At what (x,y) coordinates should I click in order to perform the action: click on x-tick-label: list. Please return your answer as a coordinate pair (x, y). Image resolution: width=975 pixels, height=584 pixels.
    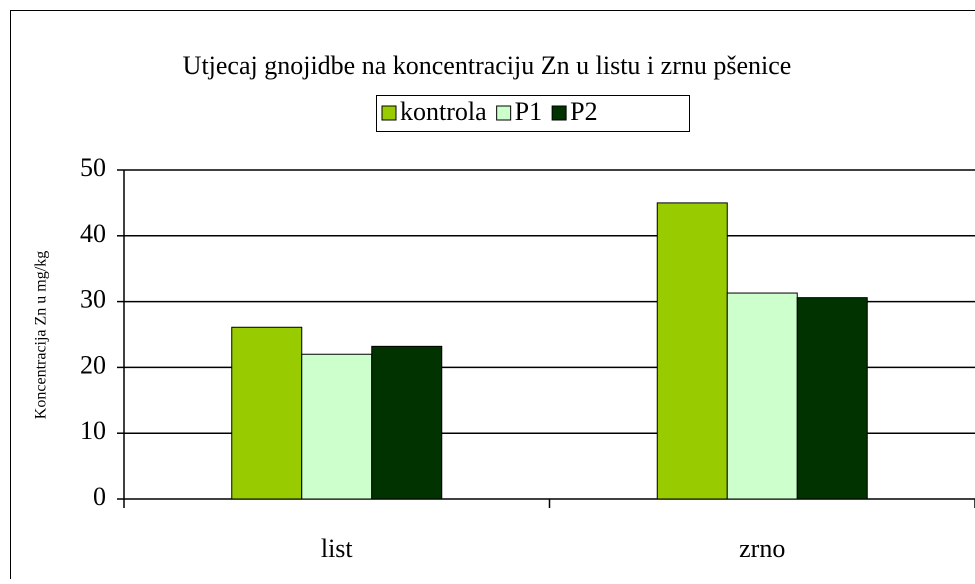
    Looking at the image, I should click on (337, 548).